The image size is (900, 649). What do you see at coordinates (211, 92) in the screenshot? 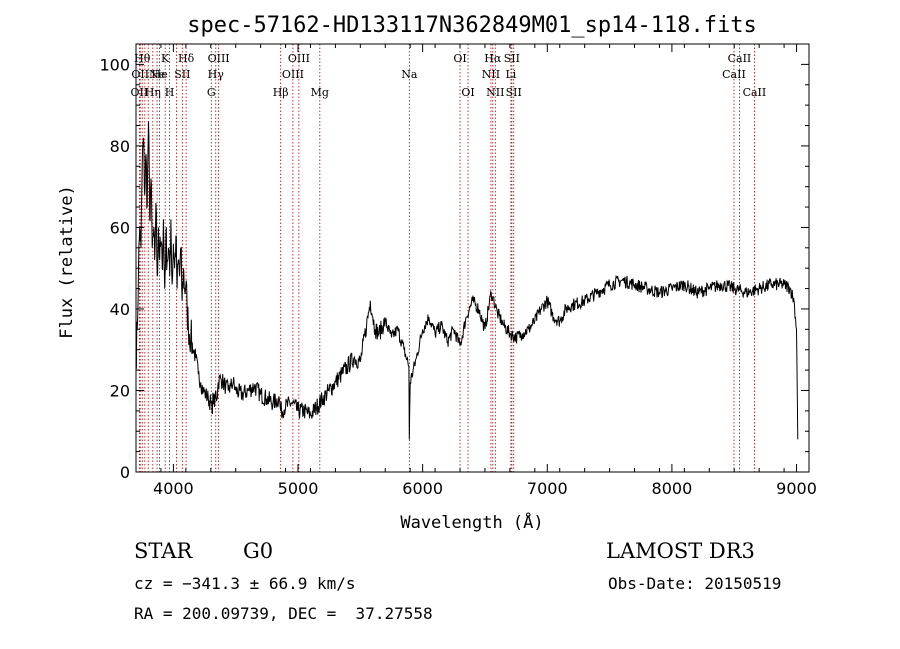
I see `line-label: G` at bounding box center [211, 92].